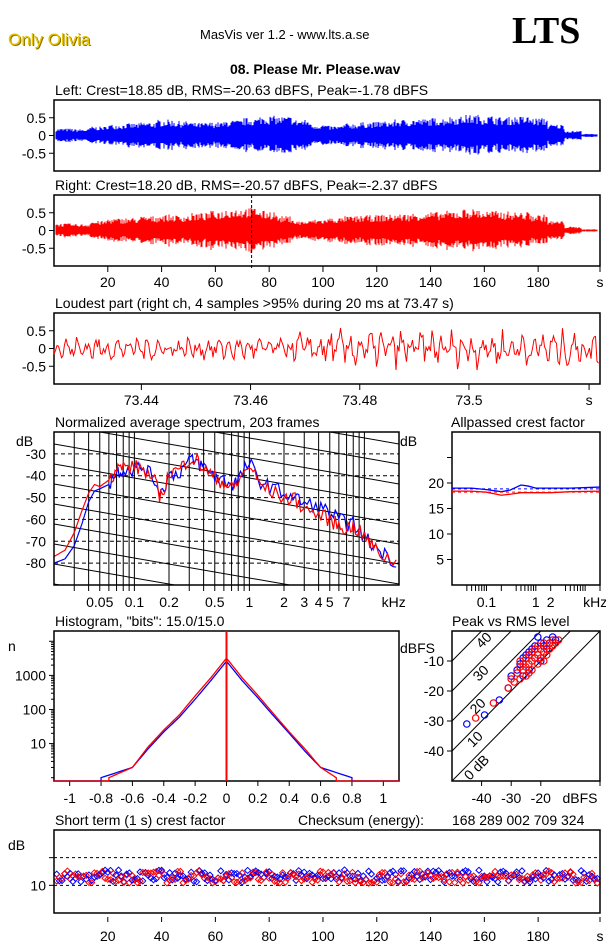  I want to click on allpassed-xtick-label: 0.1, so click(487, 602).